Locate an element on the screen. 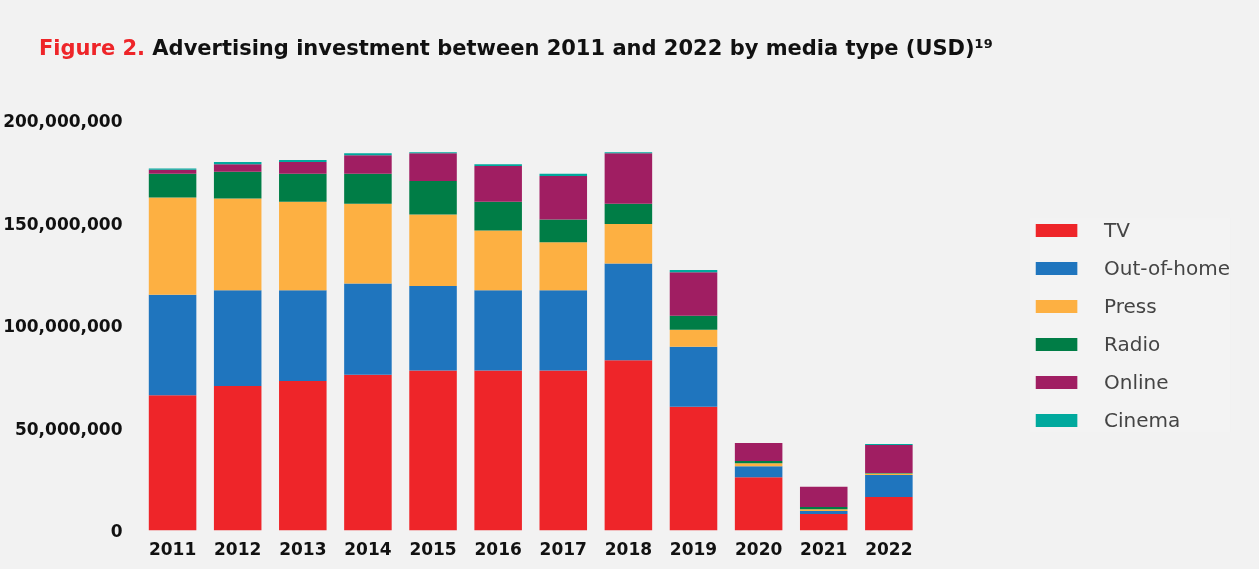 The width and height of the screenshot is (1259, 569). x-tick-label: 2012 is located at coordinates (238, 548).